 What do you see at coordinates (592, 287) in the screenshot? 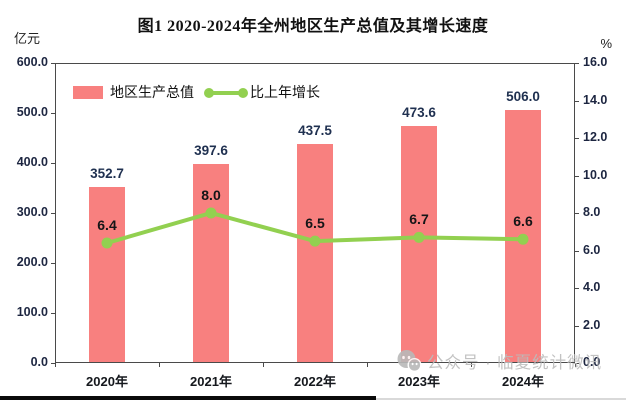
I see `right-axis-tick-label: 4.0` at bounding box center [592, 287].